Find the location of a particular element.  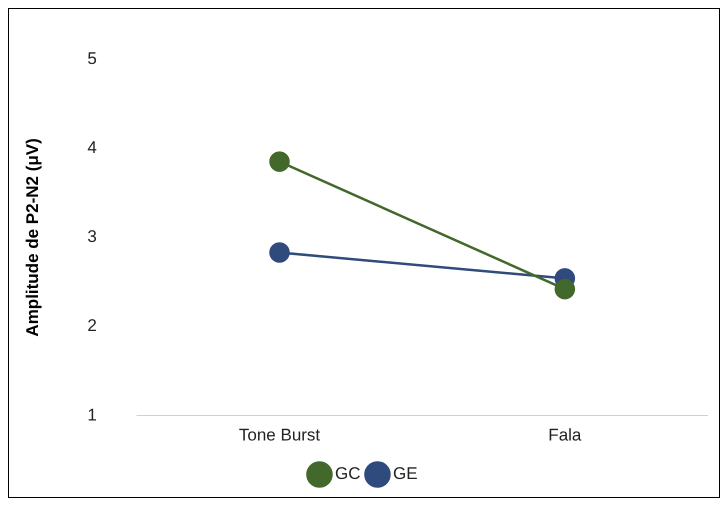

legend-label: GC is located at coordinates (347, 474).